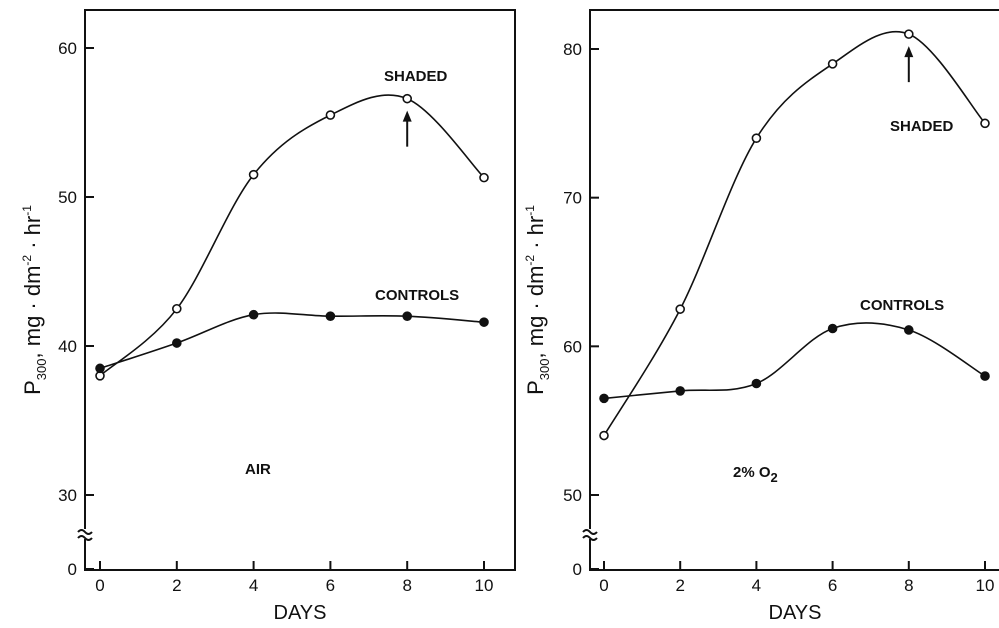 This screenshot has width=999, height=628. What do you see at coordinates (572, 49) in the screenshot?
I see `y-tick-label: 80` at bounding box center [572, 49].